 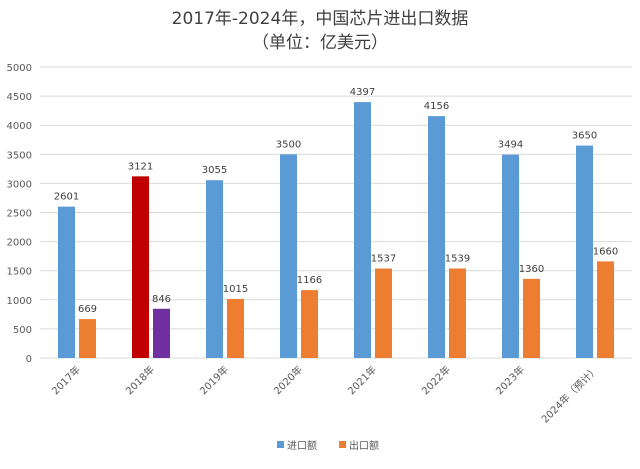 I want to click on y-axis: 0 500 1000 1500 2000 2500 3000 3500 4000 4500 5000, so click(x=19, y=214).